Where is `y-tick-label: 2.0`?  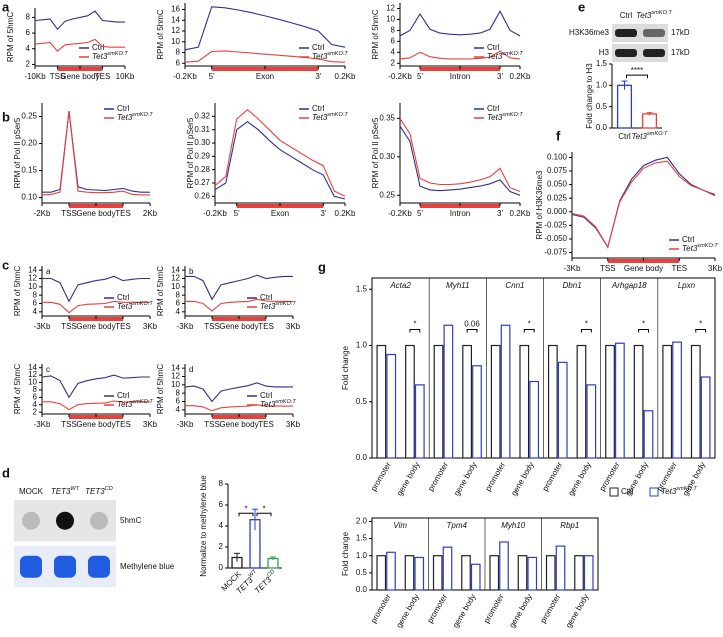
y-tick-label: 2.0 is located at coordinates (362, 521).